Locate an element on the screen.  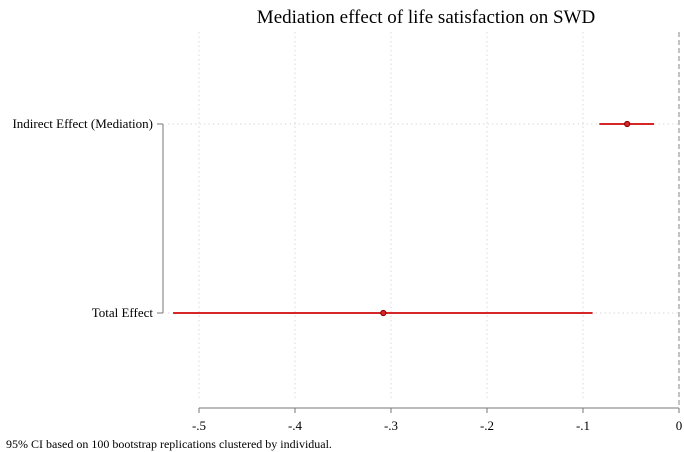
y-category-label: Indirect Effect (Mediation) is located at coordinates (82, 123).